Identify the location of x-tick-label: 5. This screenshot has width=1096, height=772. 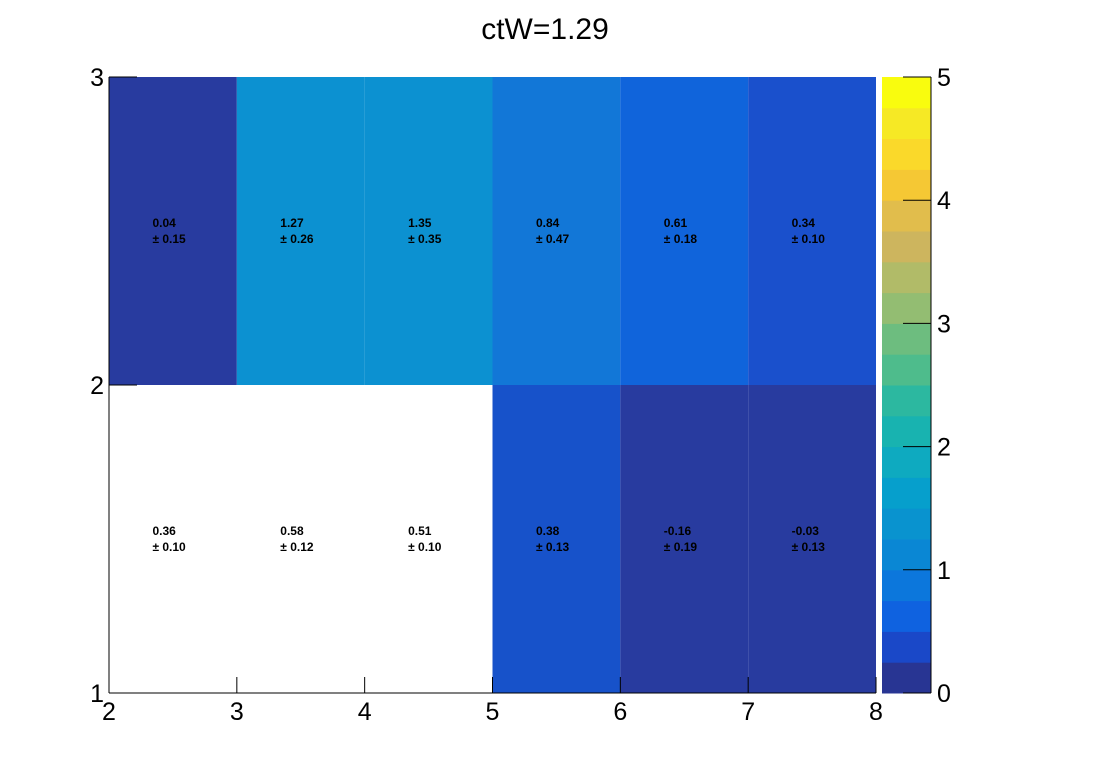
(493, 712).